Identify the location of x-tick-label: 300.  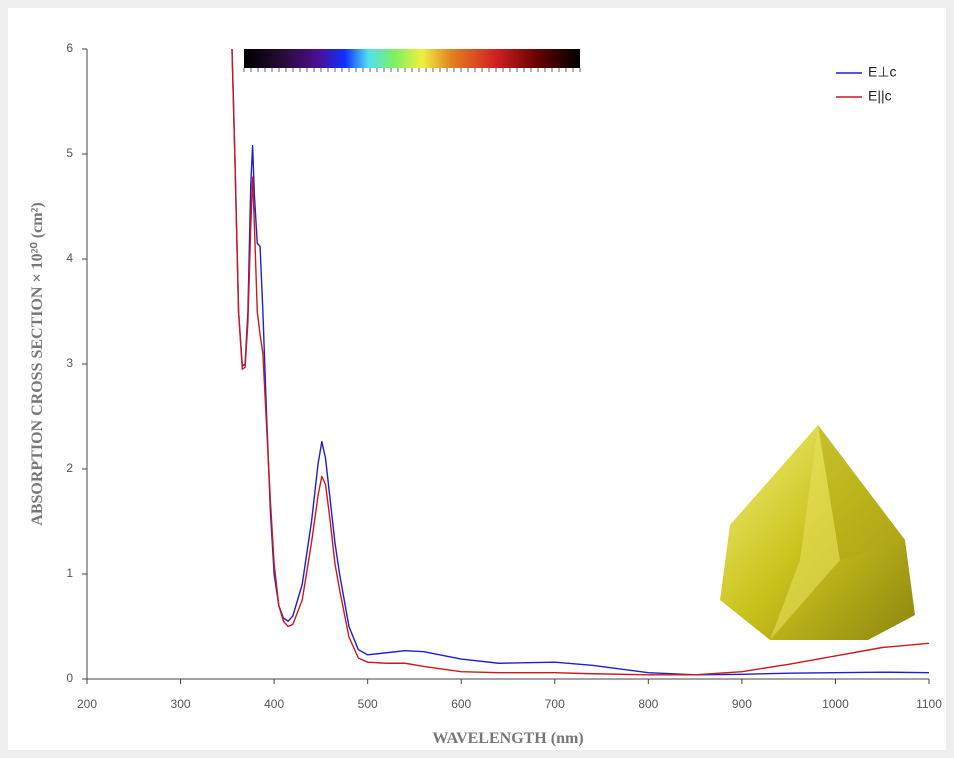
(181, 704).